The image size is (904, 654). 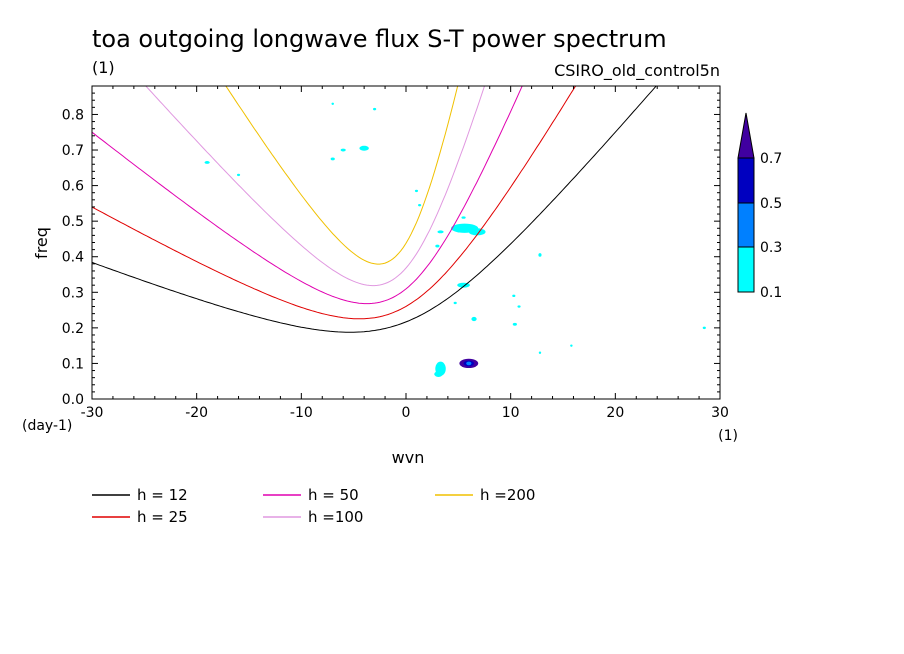 I want to click on legend-label-25: h = 25, so click(x=162, y=517).